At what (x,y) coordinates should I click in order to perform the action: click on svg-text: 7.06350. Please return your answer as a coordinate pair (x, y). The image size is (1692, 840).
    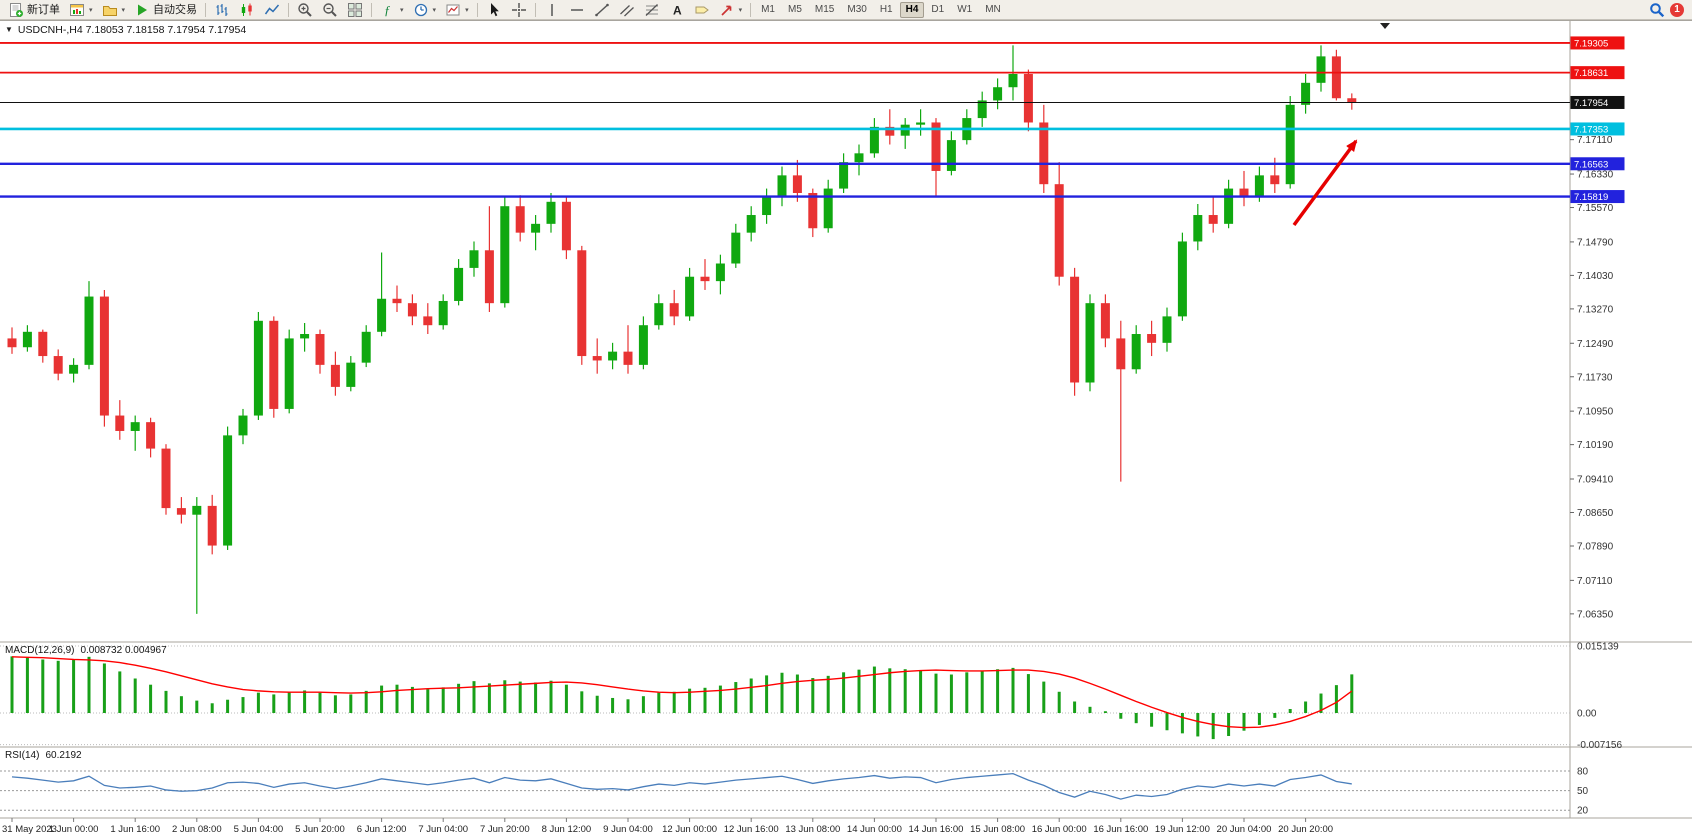
    Looking at the image, I should click on (1595, 614).